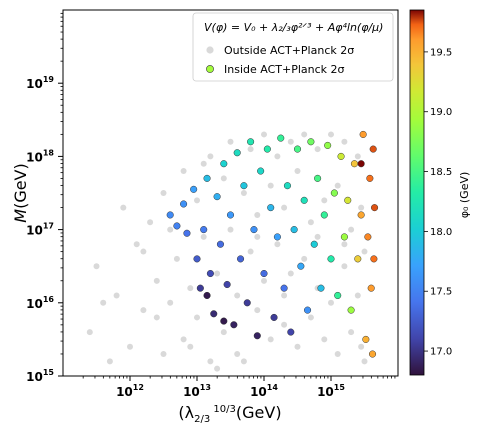  What do you see at coordinates (331, 391) in the screenshot?
I see `x-tick-label: 1015` at bounding box center [331, 391].